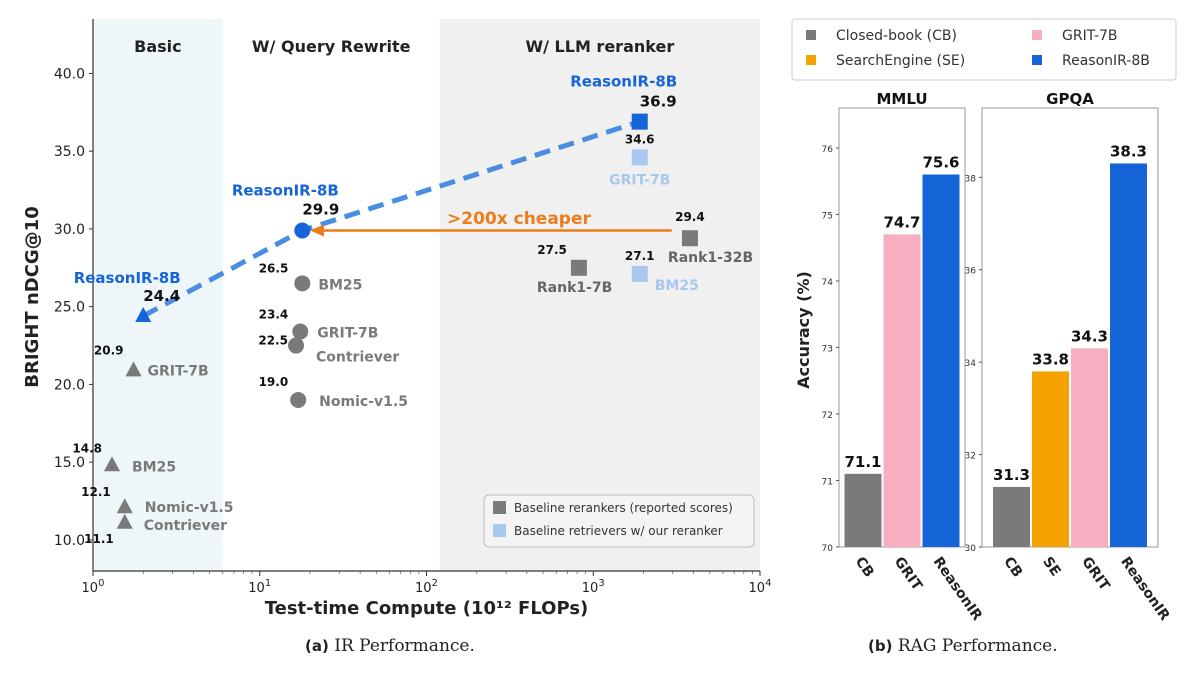 This screenshot has height=675, width=1200. What do you see at coordinates (971, 364) in the screenshot?
I see `panel-y-tick-label: 34` at bounding box center [971, 364].